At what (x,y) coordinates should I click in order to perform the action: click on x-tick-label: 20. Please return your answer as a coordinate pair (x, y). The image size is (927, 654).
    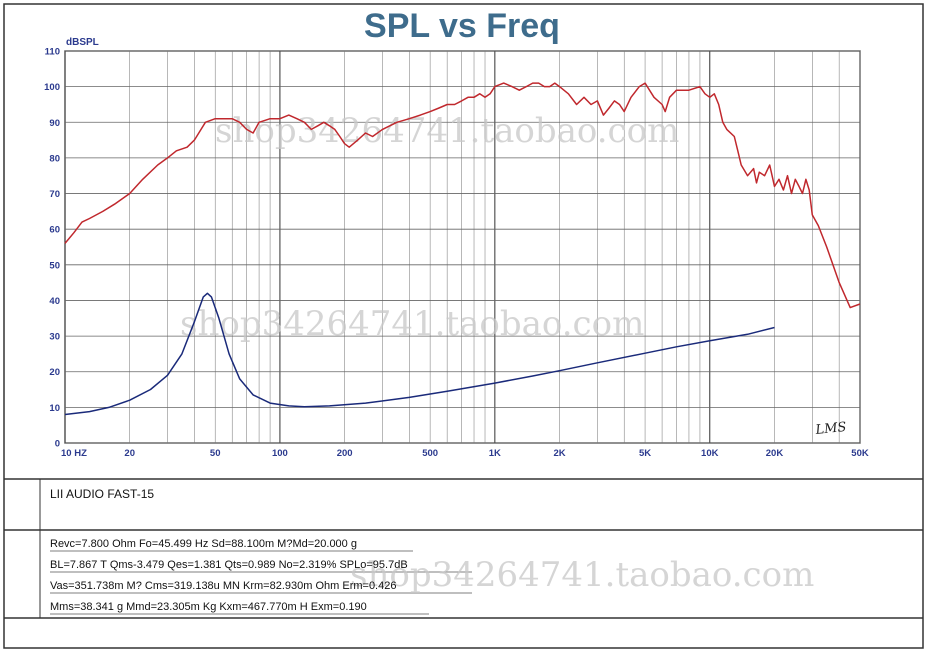
    Looking at the image, I should click on (129, 453).